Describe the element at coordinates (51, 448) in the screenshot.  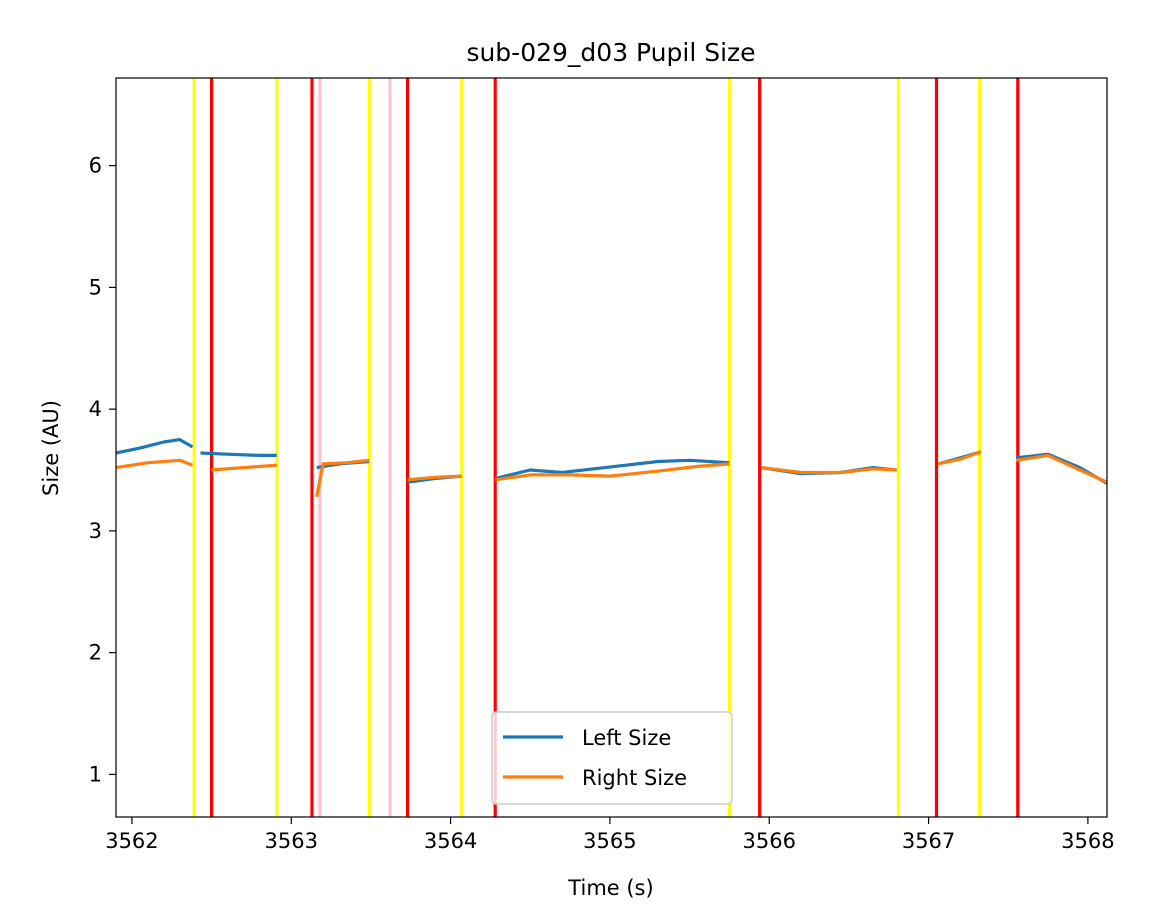
I see `y-axis-label: Size (AU)` at that location.